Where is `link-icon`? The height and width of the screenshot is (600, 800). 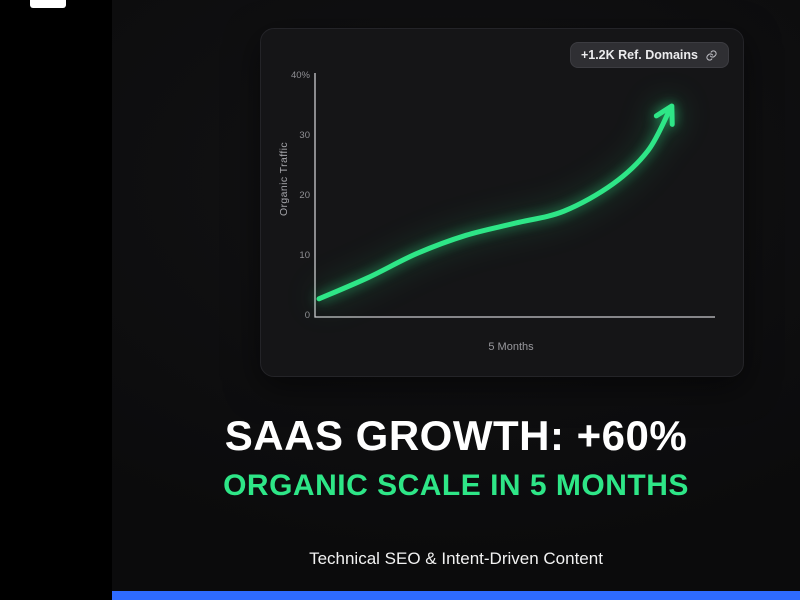 link-icon is located at coordinates (711, 55).